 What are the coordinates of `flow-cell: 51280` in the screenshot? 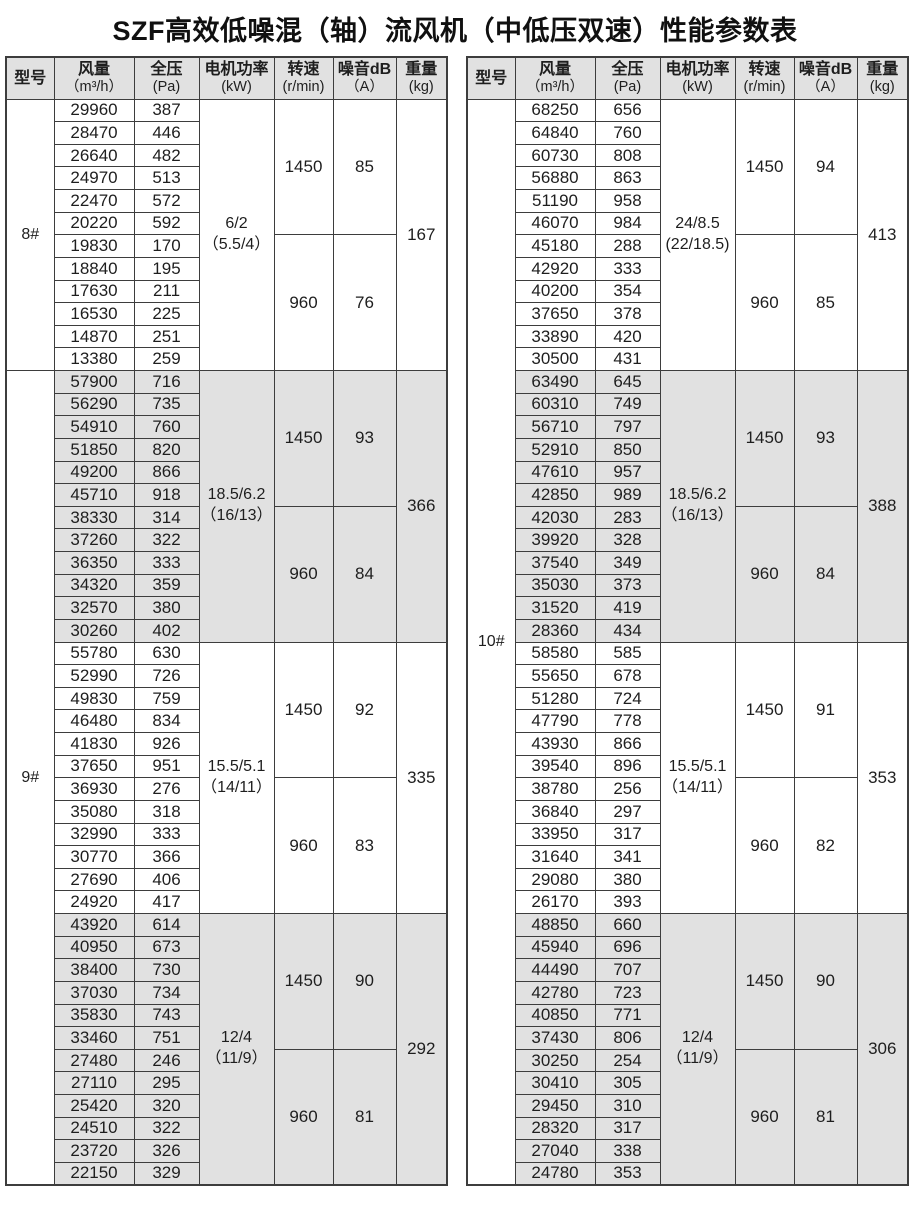 It's located at (555, 698).